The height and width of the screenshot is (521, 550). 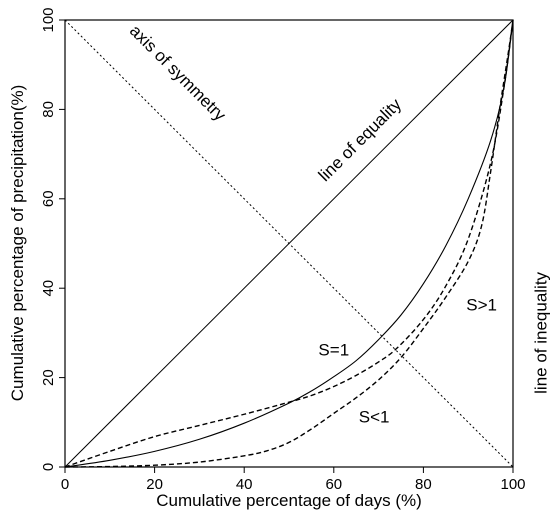 I want to click on annotation-label: S>1, so click(x=481, y=305).